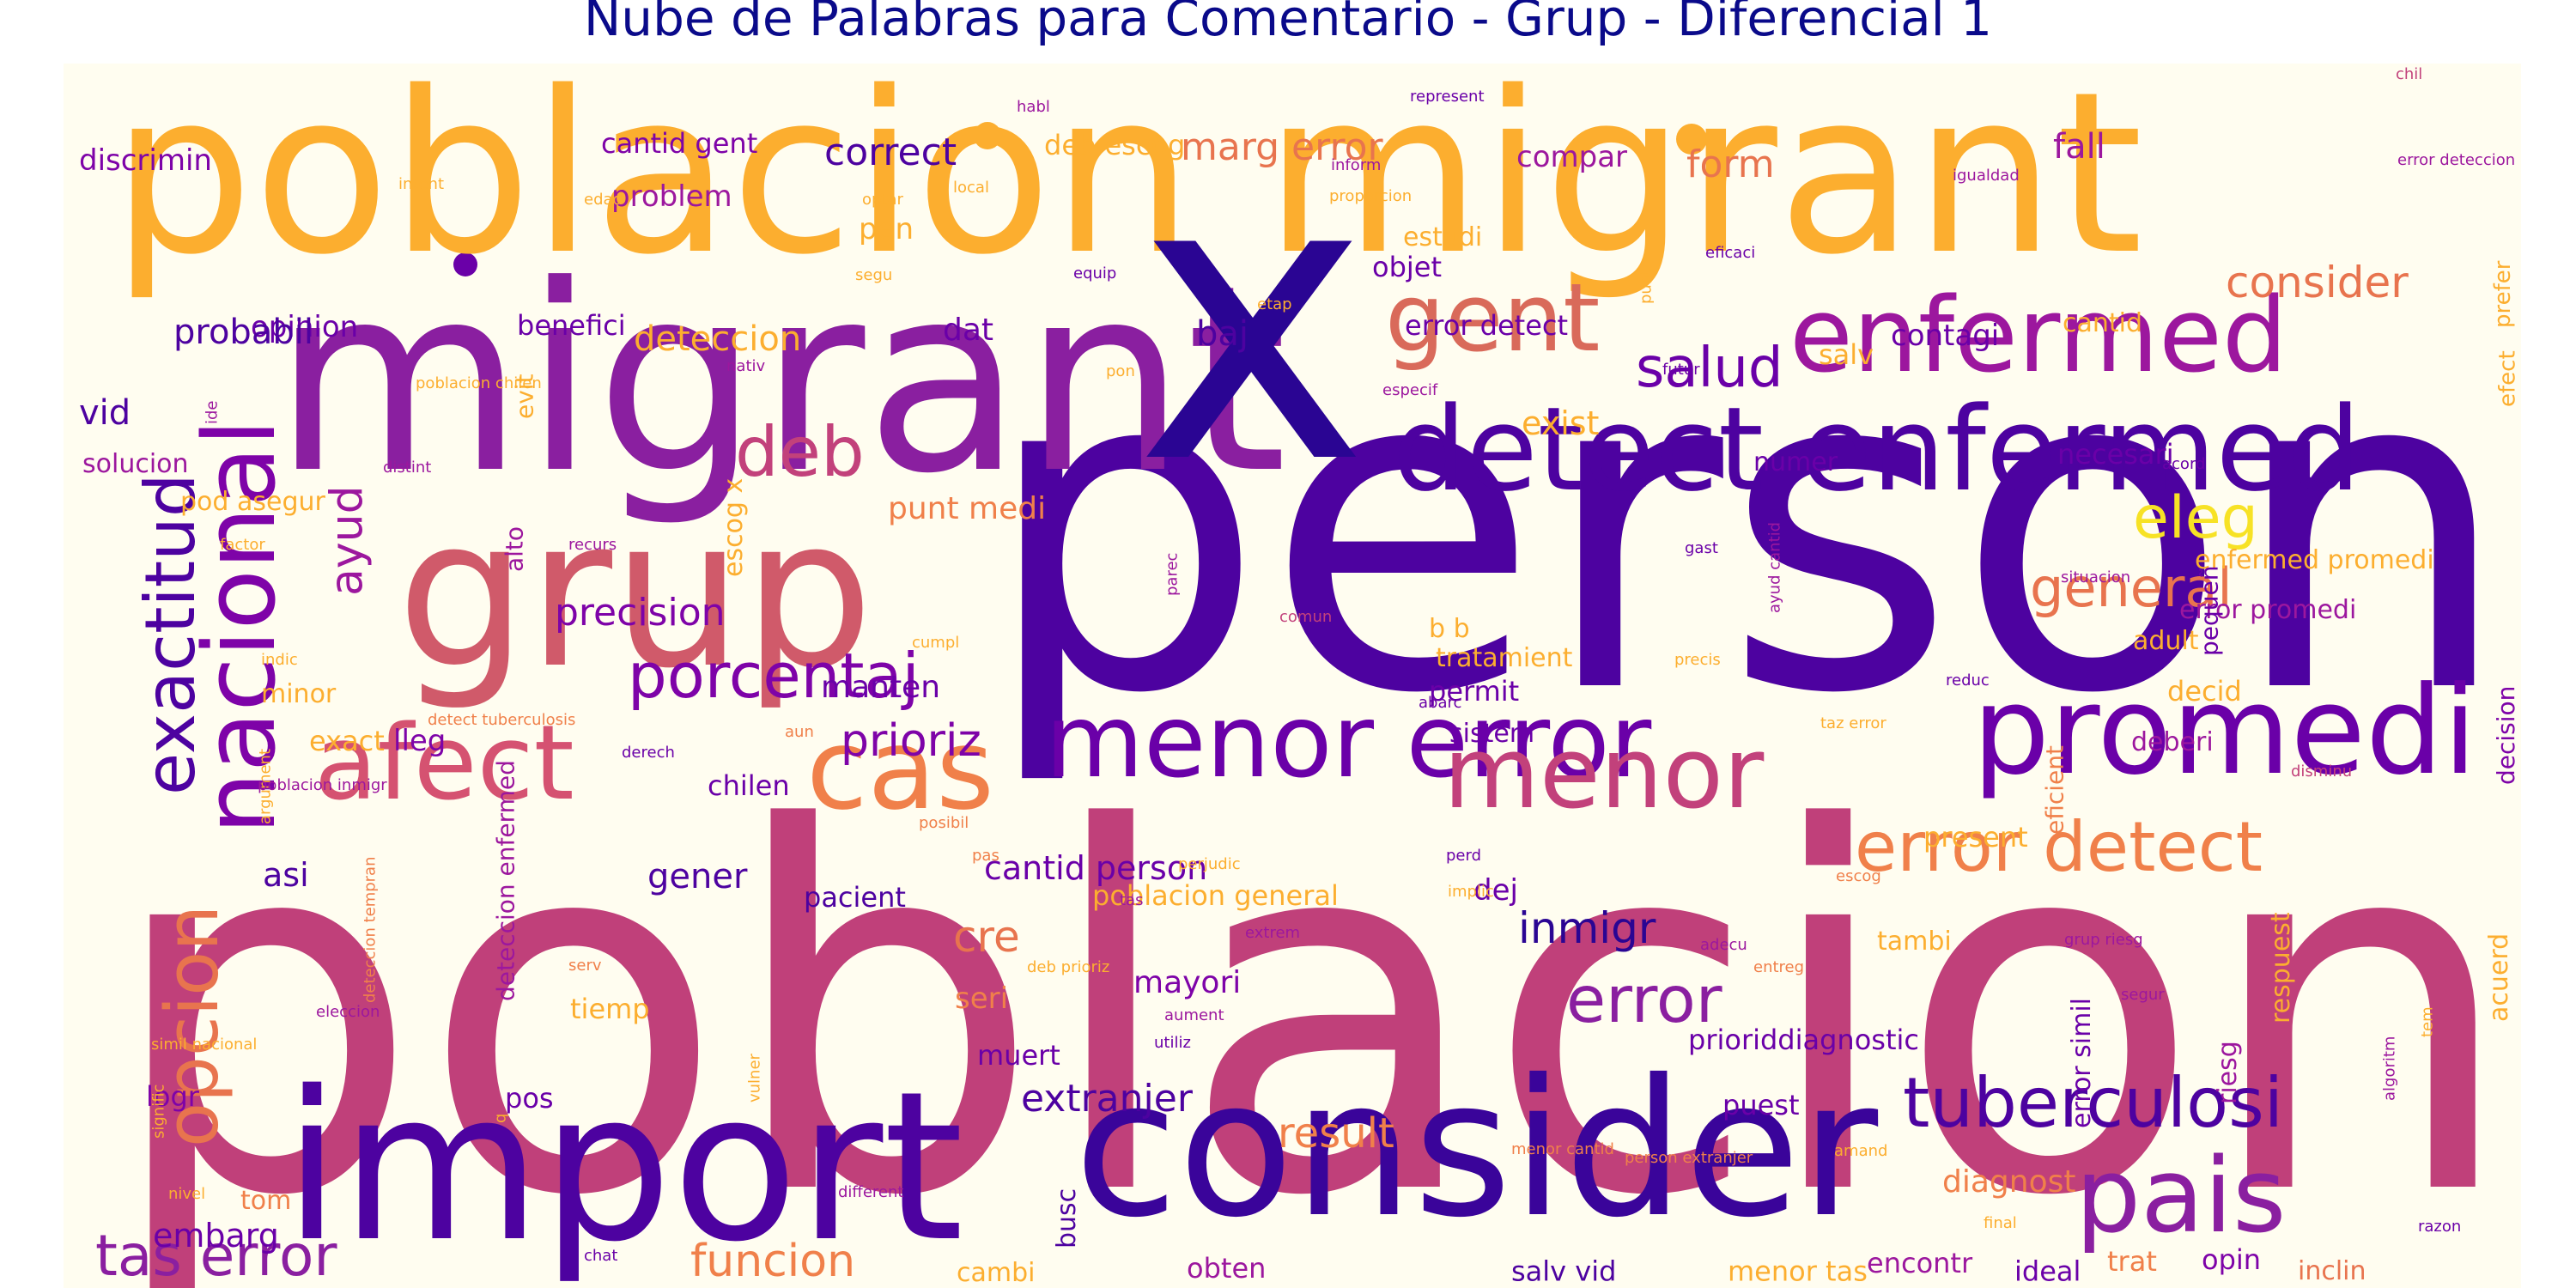 Image resolution: width=2576 pixels, height=1288 pixels. I want to click on word-pos: pos, so click(530, 1098).